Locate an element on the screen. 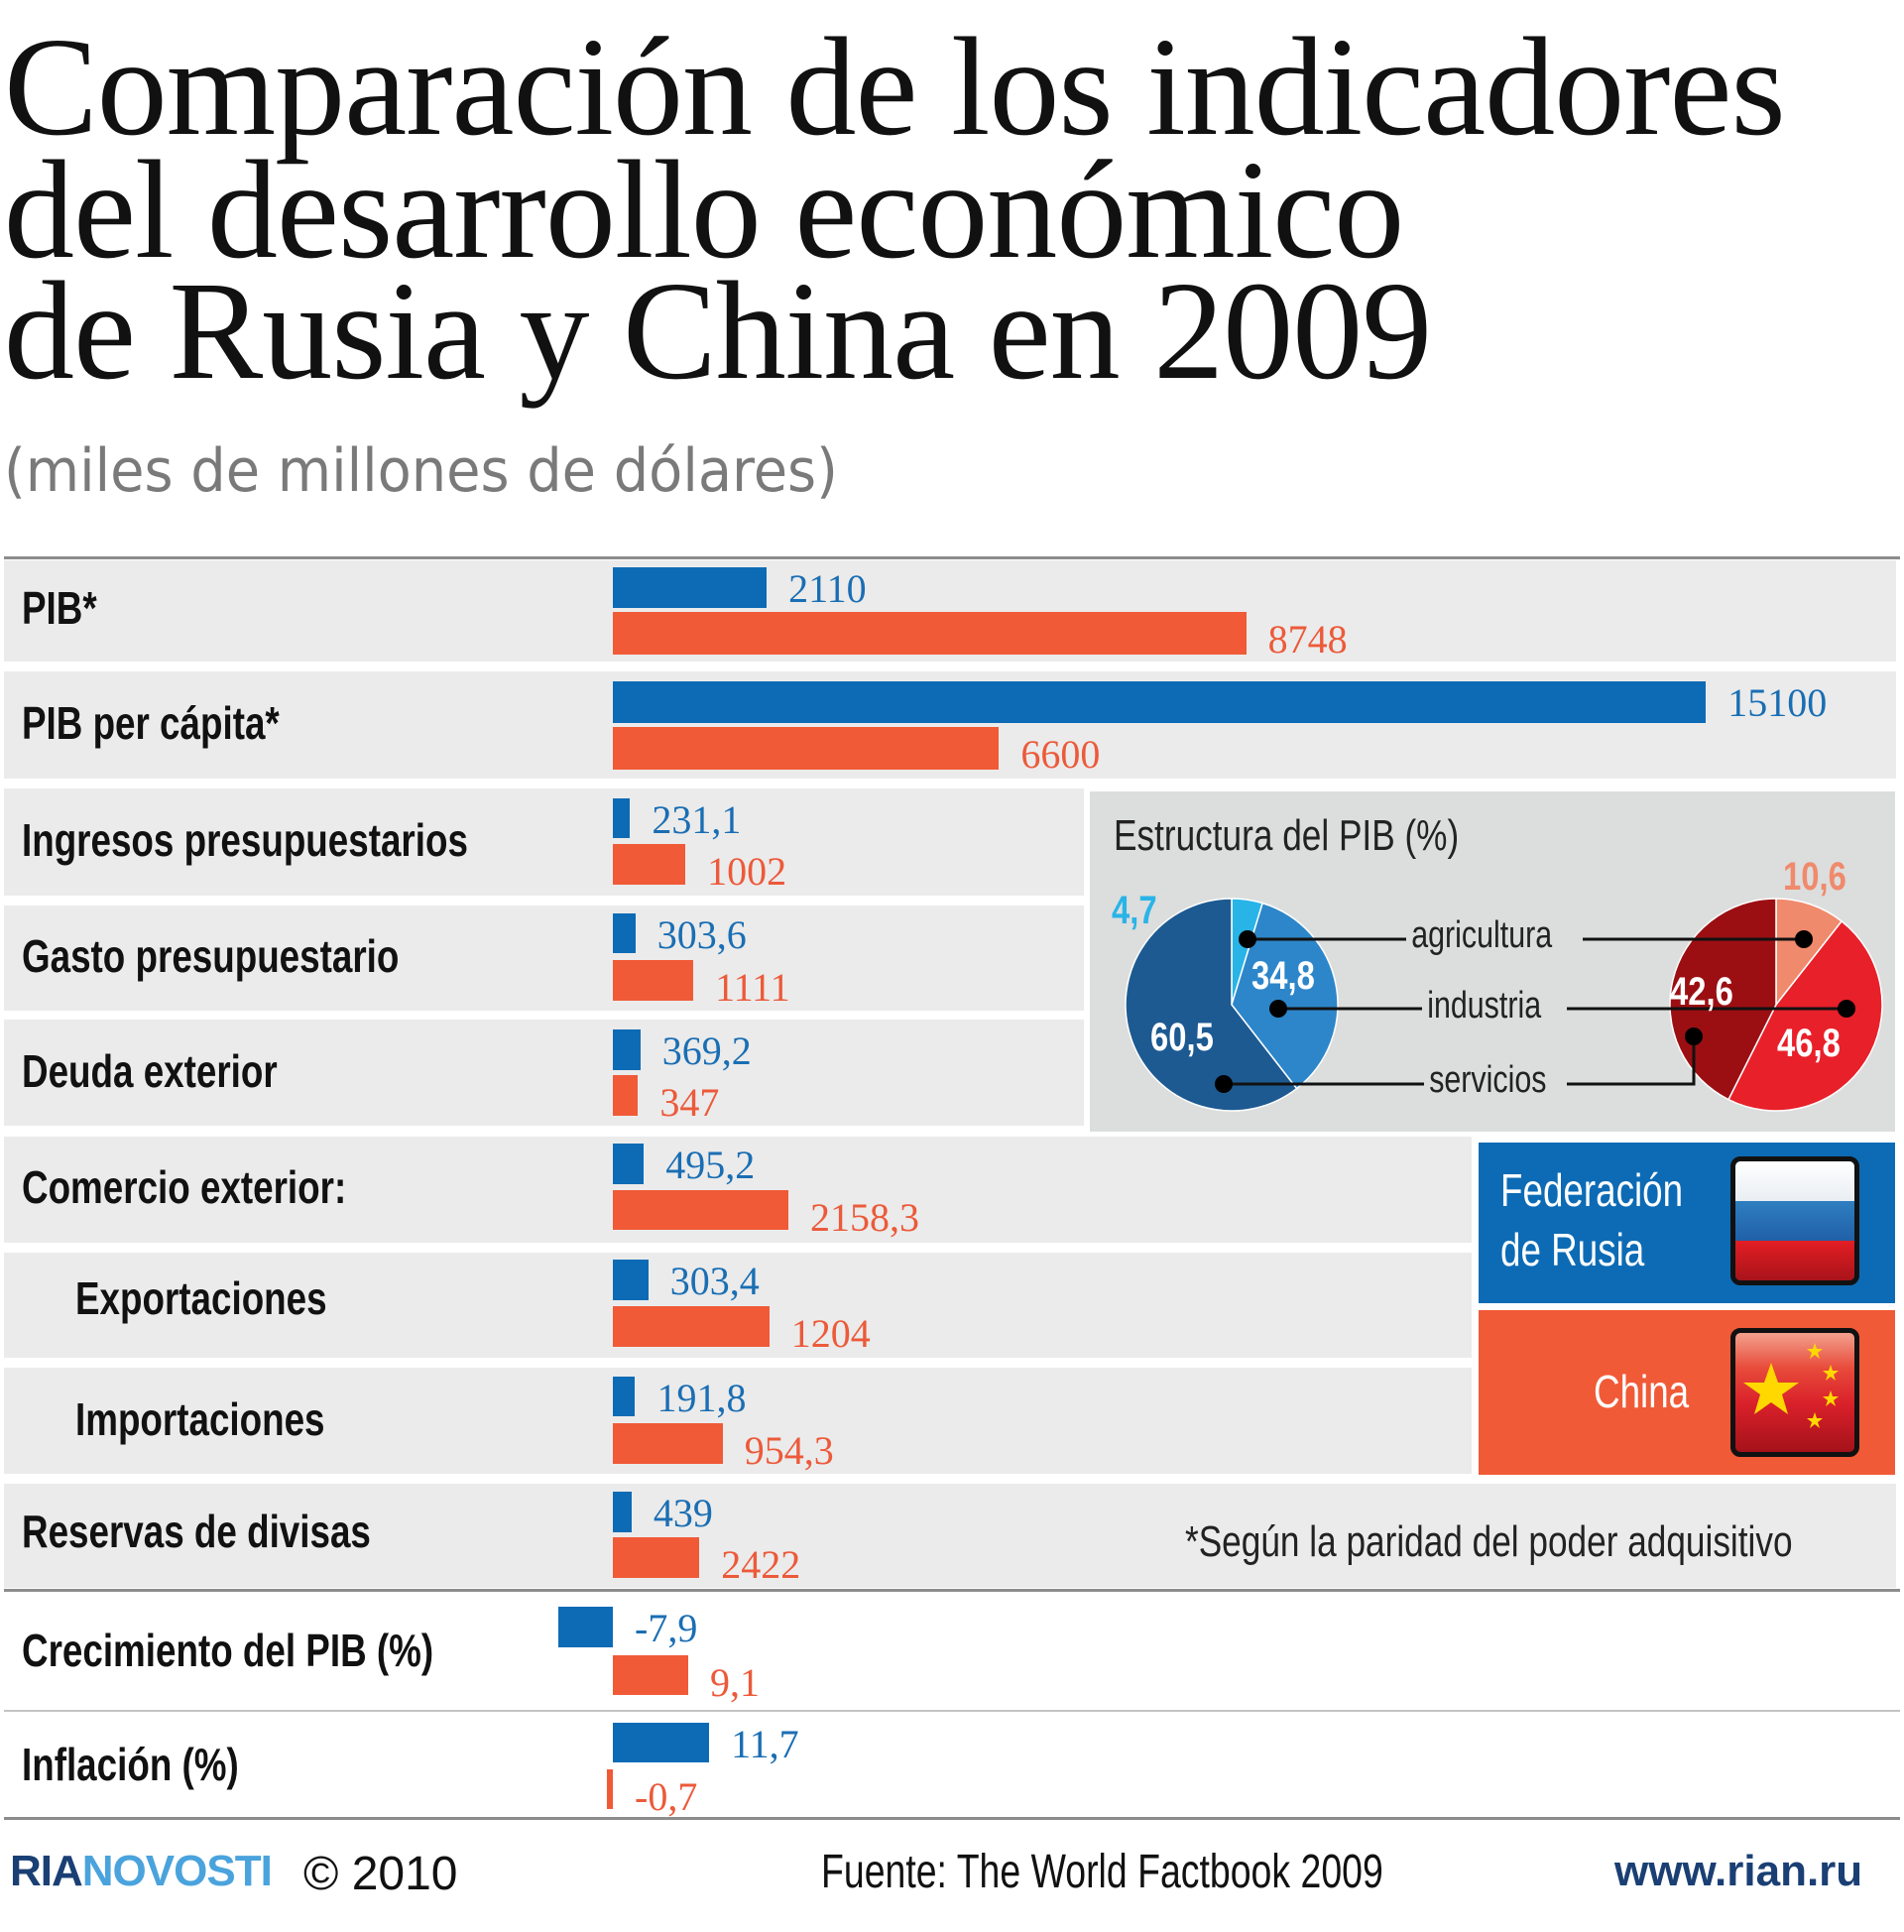 The image size is (1904, 1932). pie-ru-label-servicios: 60,5 is located at coordinates (1182, 1037).